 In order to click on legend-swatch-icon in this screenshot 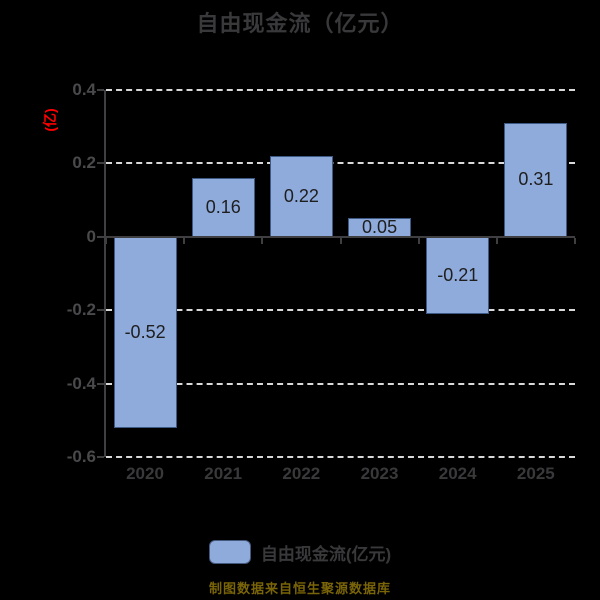, I will do `click(229, 552)`.